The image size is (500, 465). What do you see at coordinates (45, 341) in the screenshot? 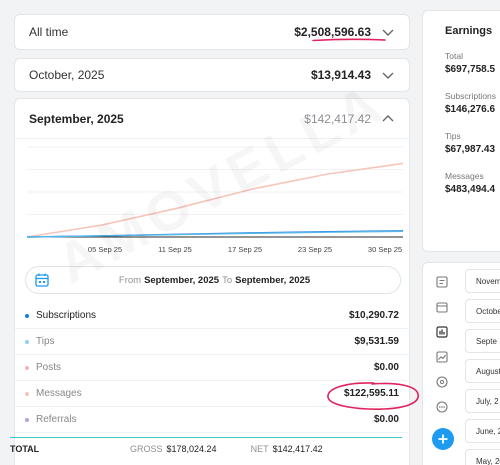
I see `breakdown-name: Tips` at bounding box center [45, 341].